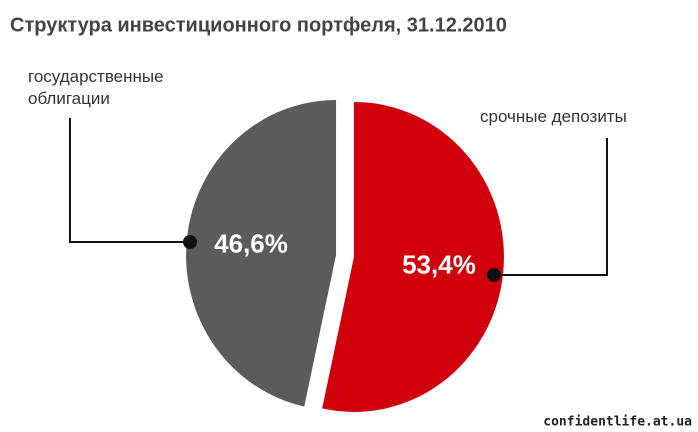  I want to click on watermark: confidentlife.at.ua, so click(617, 422).